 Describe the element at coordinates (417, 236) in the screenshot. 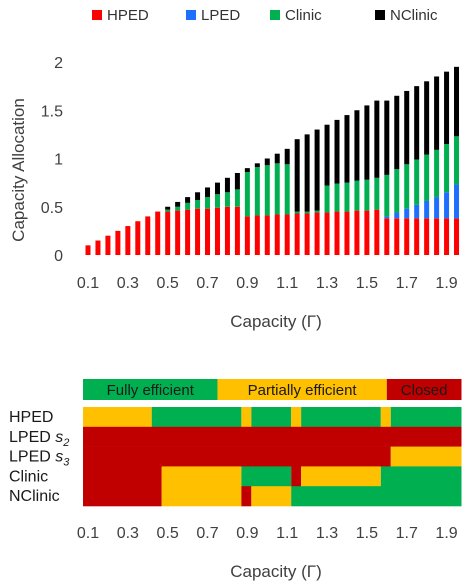

I see `bar-hped-1.75` at that location.